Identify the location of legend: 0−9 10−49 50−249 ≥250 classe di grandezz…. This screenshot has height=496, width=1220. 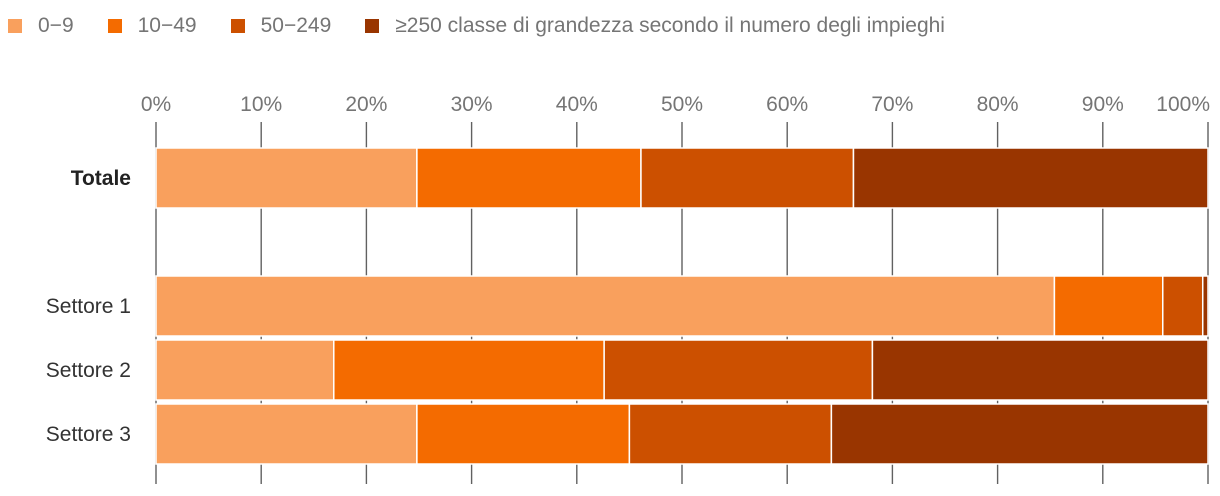
(493, 26).